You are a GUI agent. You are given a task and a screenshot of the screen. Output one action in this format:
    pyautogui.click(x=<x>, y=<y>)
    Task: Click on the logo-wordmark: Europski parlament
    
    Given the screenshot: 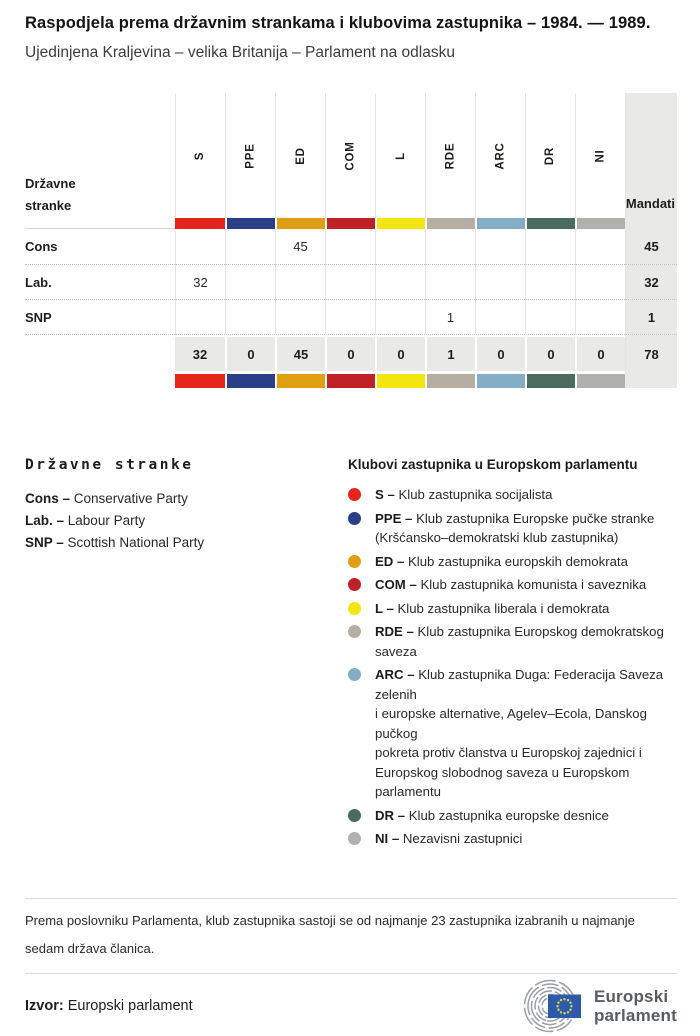 What is the action you would take?
    pyautogui.click(x=635, y=1005)
    